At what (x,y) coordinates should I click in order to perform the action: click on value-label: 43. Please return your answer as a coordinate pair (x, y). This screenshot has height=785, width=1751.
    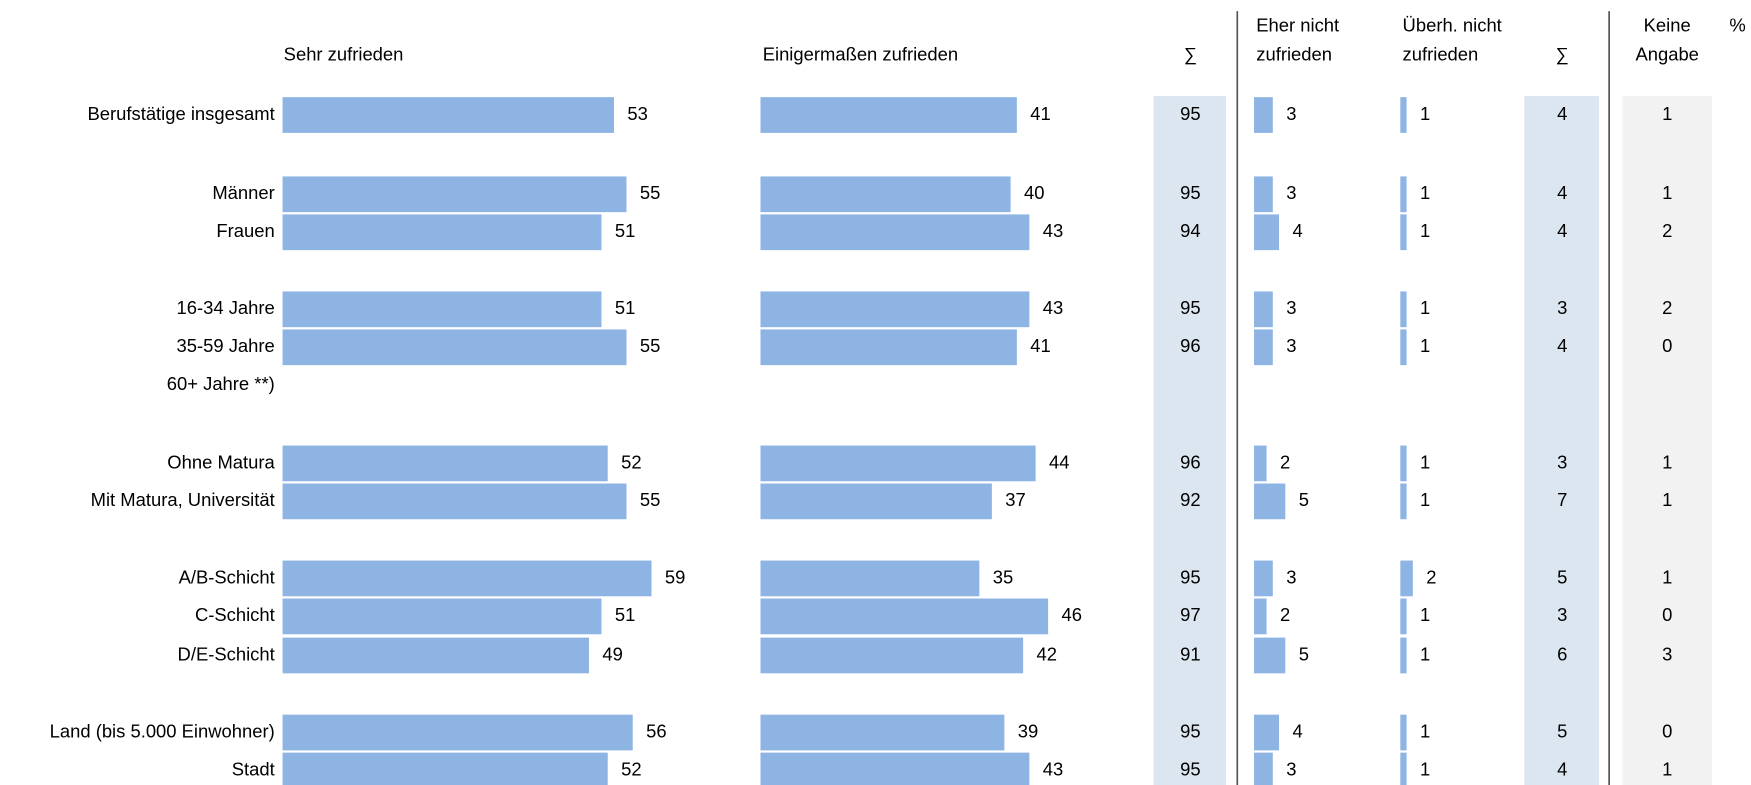
    Looking at the image, I should click on (1053, 768).